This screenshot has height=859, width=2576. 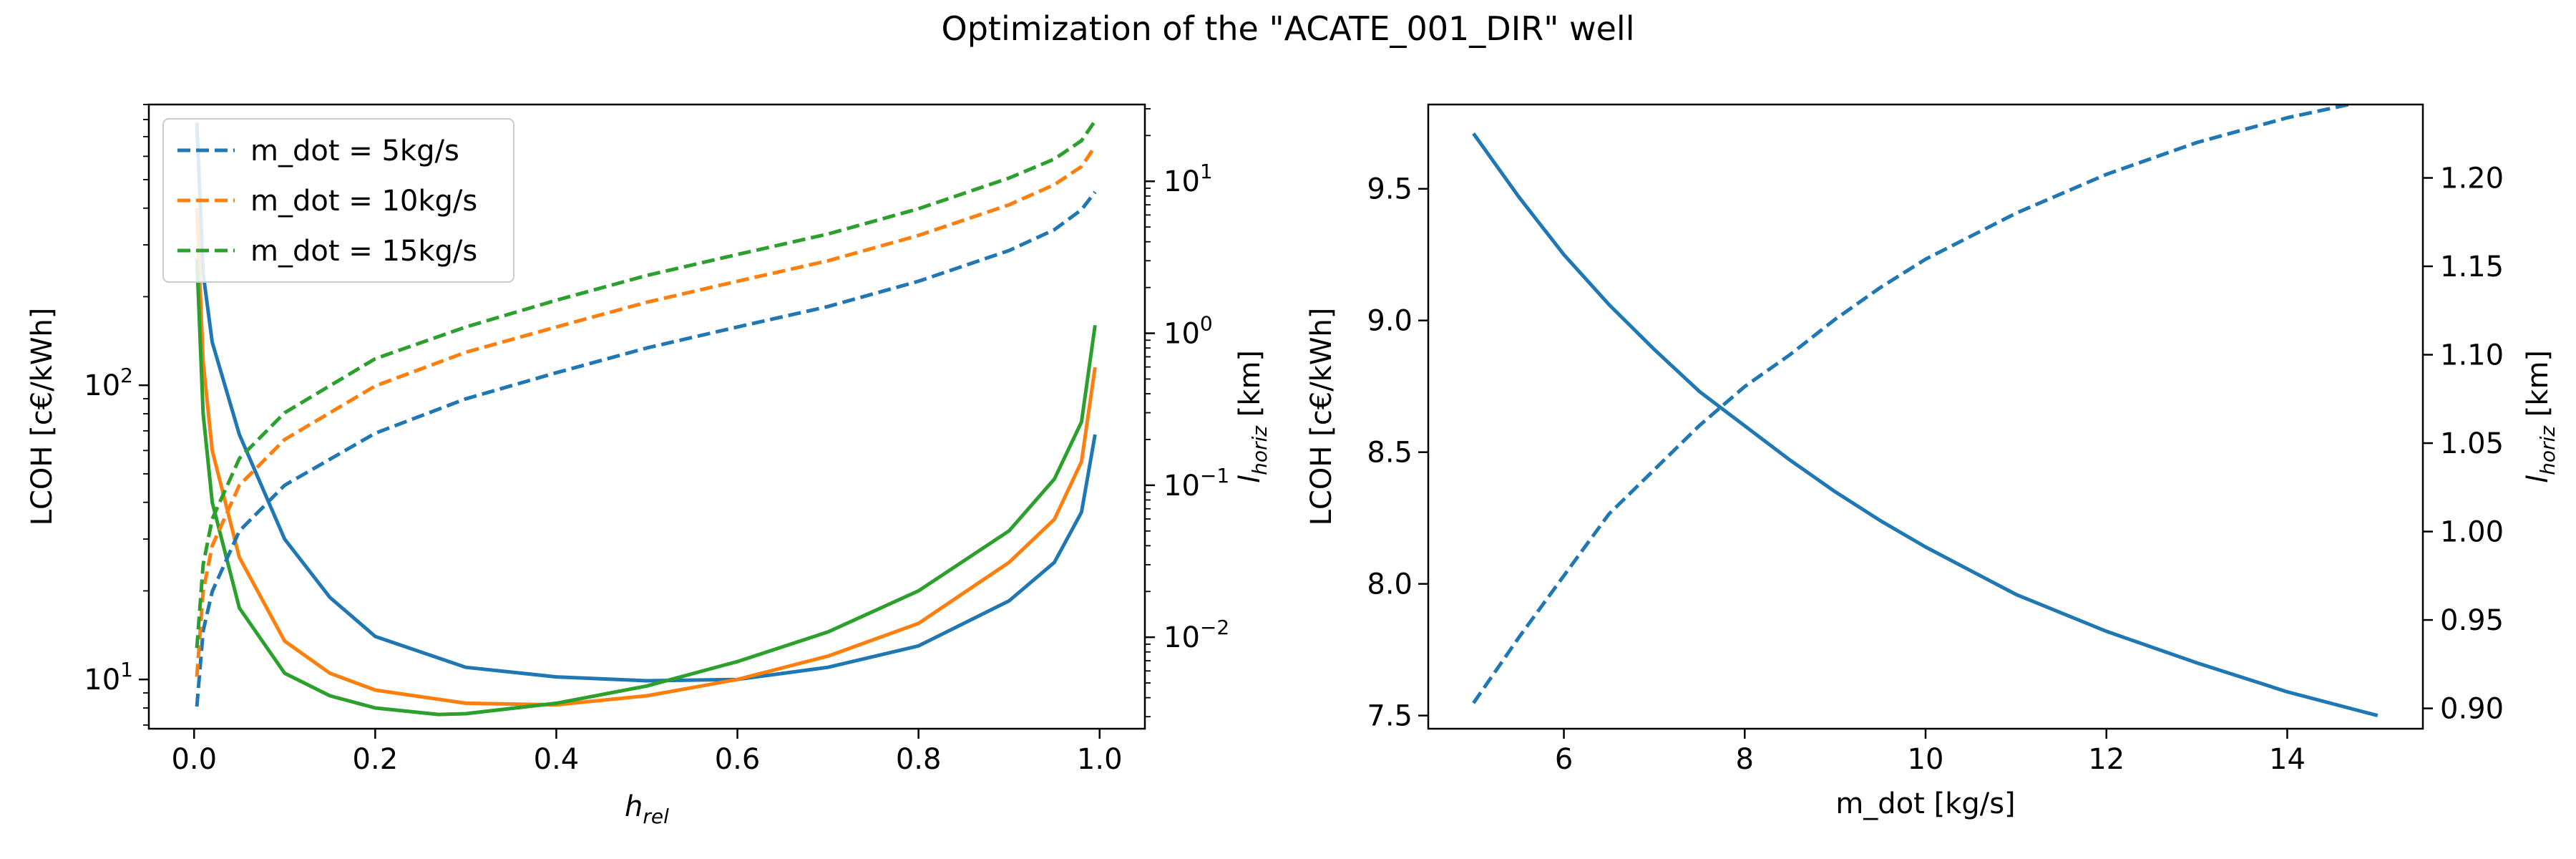 I want to click on y-right-tick-label: 10⁻¹, so click(x=1196, y=483).